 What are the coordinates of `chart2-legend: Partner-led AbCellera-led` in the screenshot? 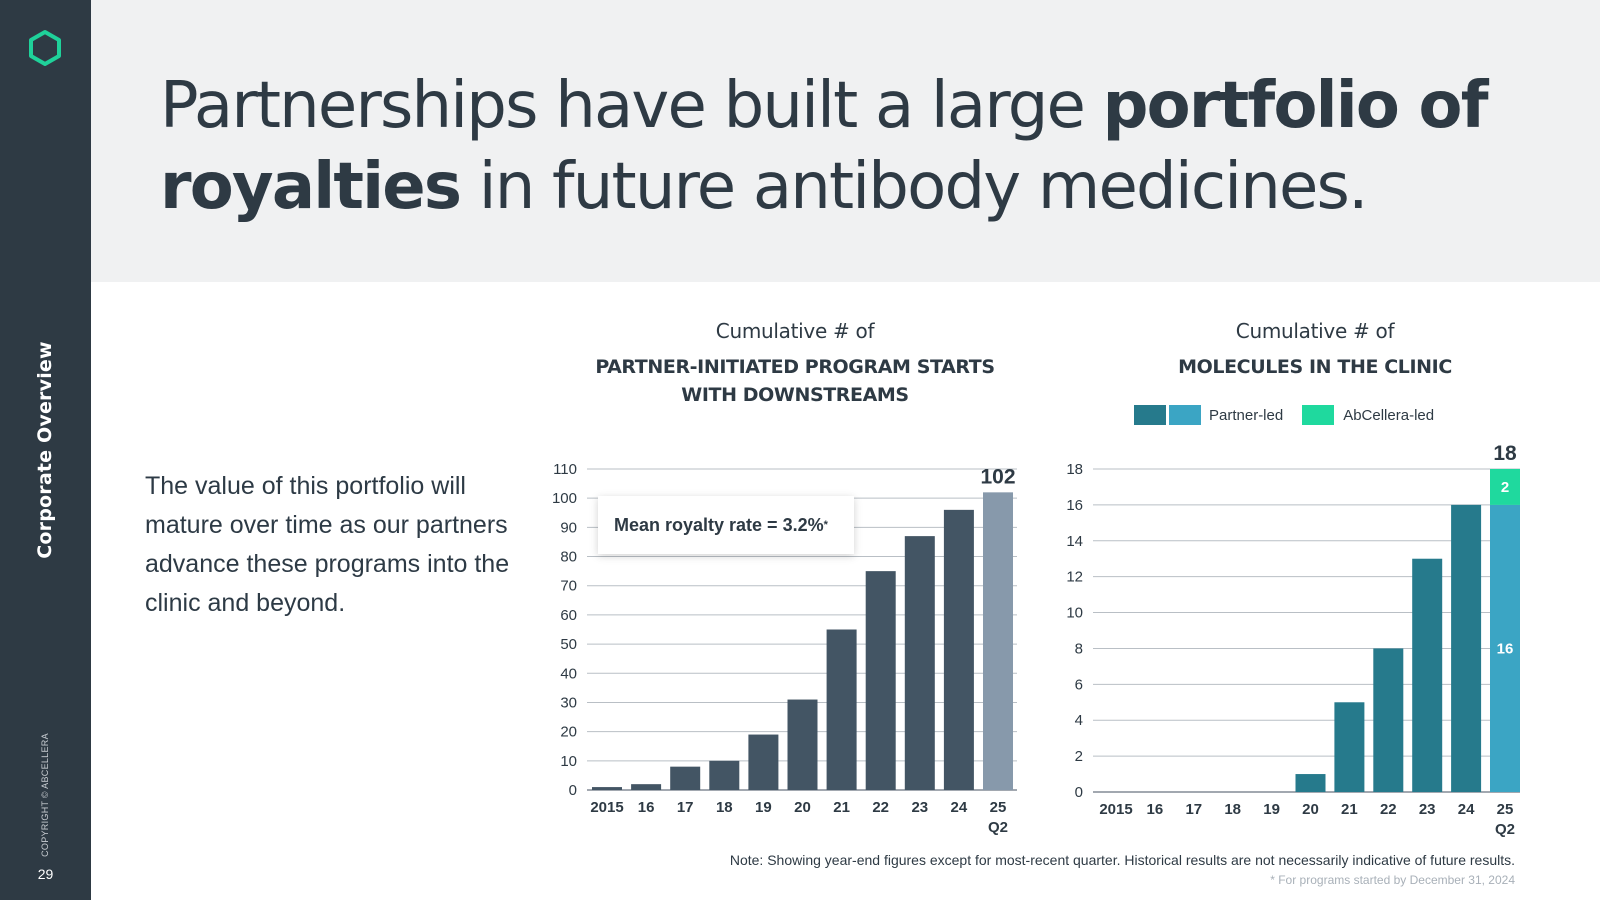 It's located at (1284, 415).